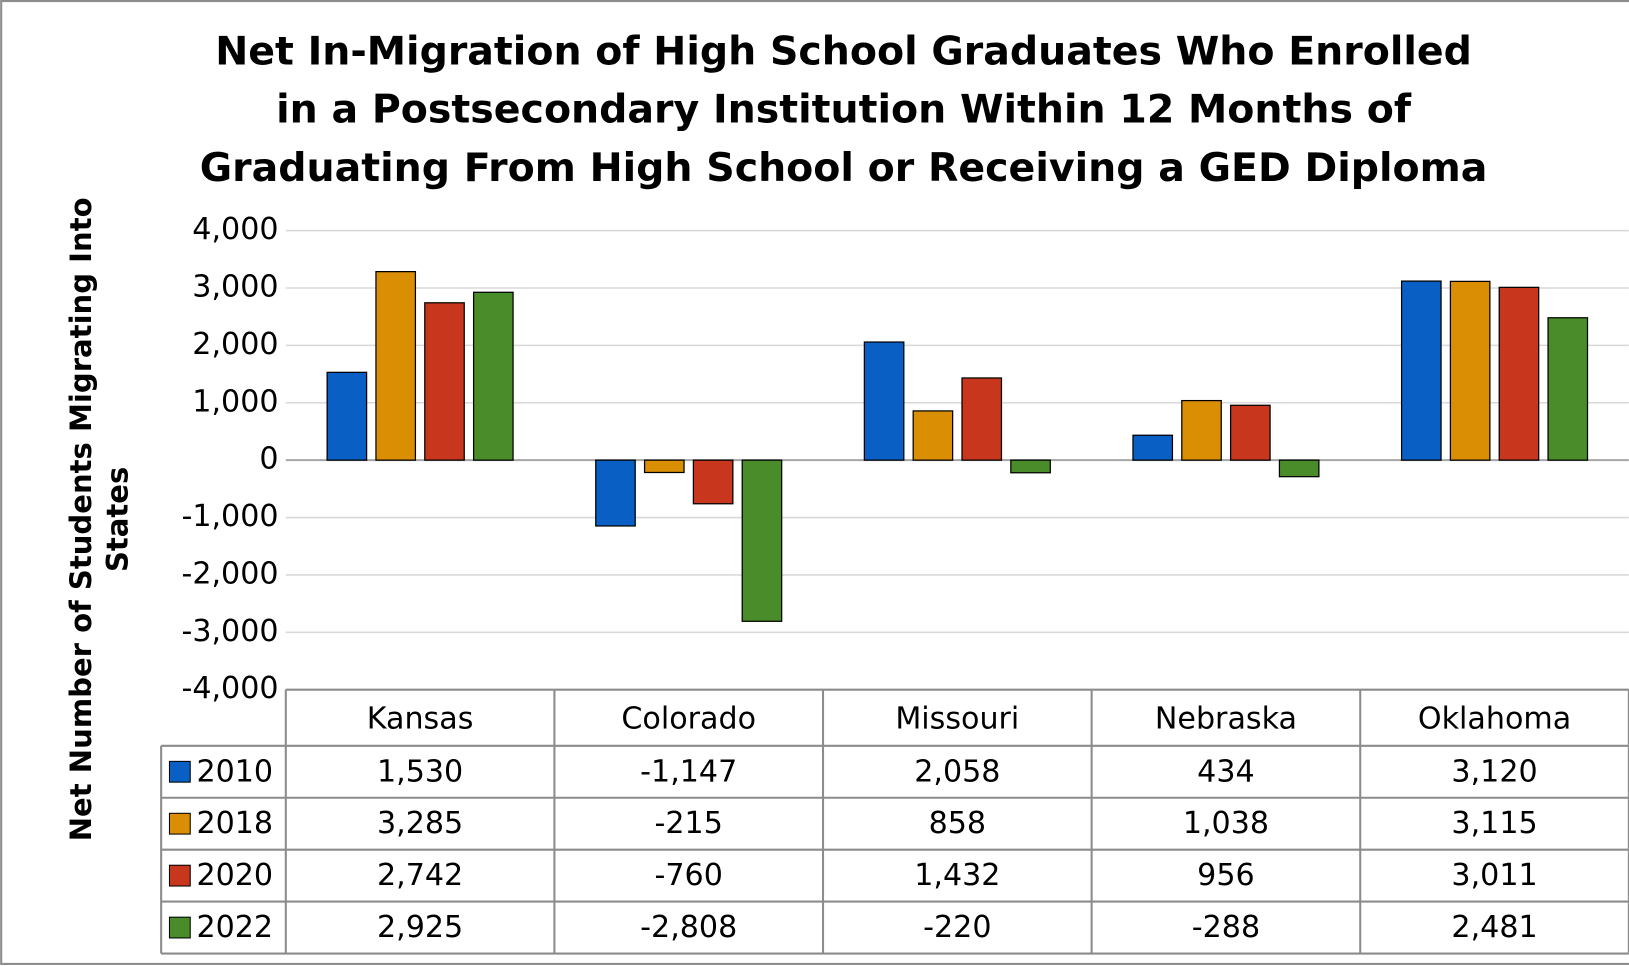  I want to click on legend-label: 2020, so click(234, 875).